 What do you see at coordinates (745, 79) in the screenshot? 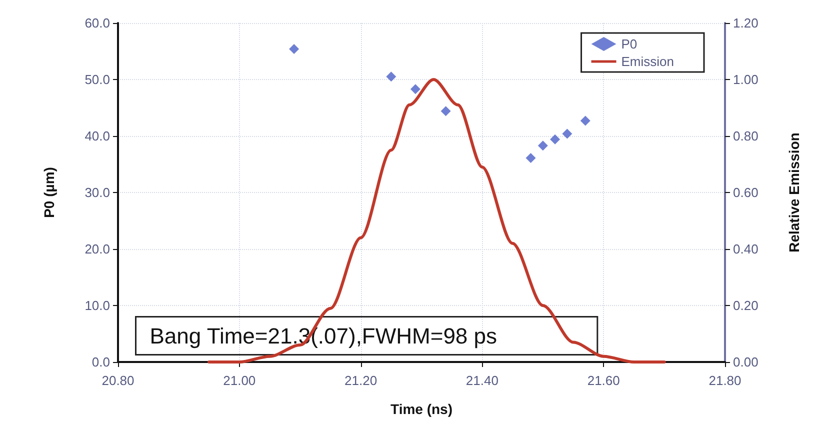
I see `y2-tick-label: 1.00` at bounding box center [745, 79].